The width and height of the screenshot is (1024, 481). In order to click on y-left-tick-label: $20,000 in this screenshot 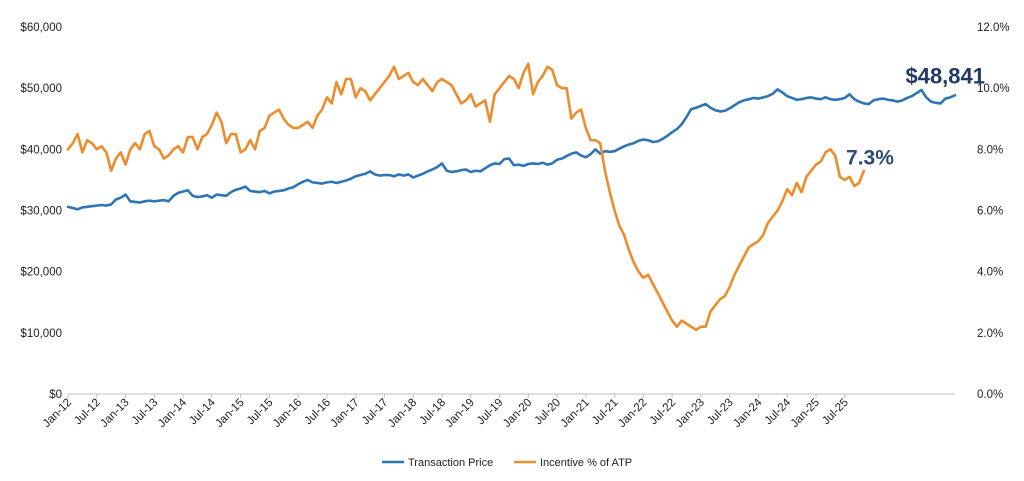, I will do `click(41, 273)`.